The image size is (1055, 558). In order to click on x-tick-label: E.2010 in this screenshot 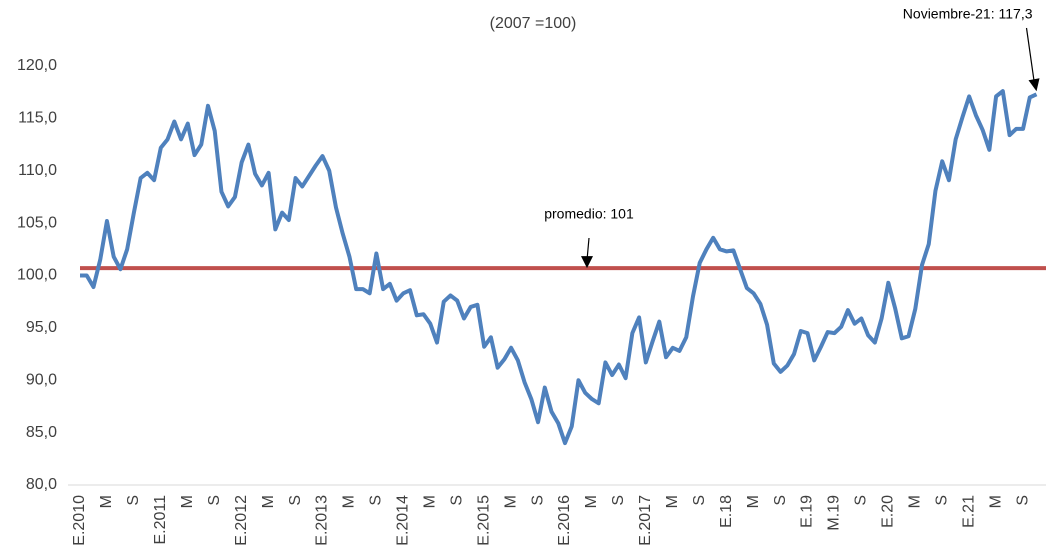, I will do `click(79, 520)`.